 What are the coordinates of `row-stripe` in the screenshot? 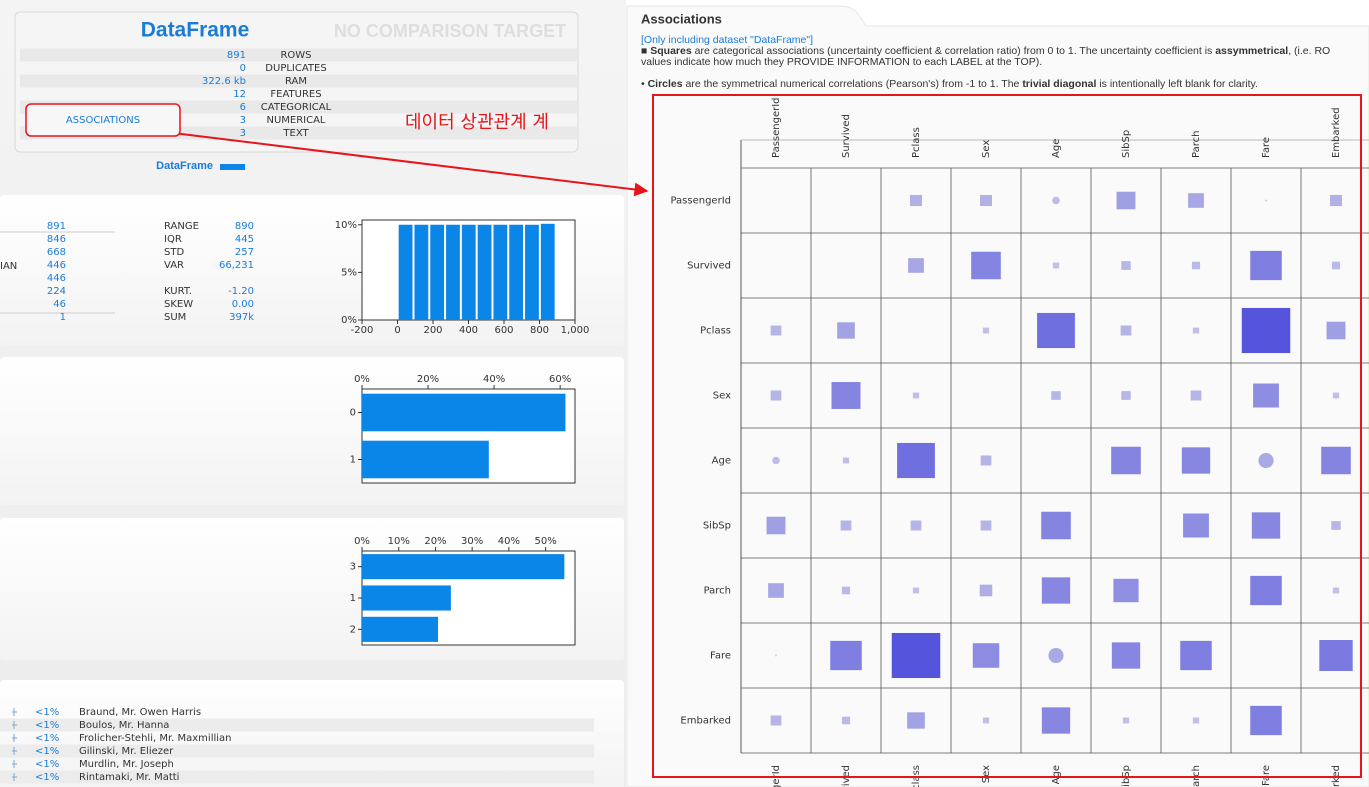 It's located at (297, 751).